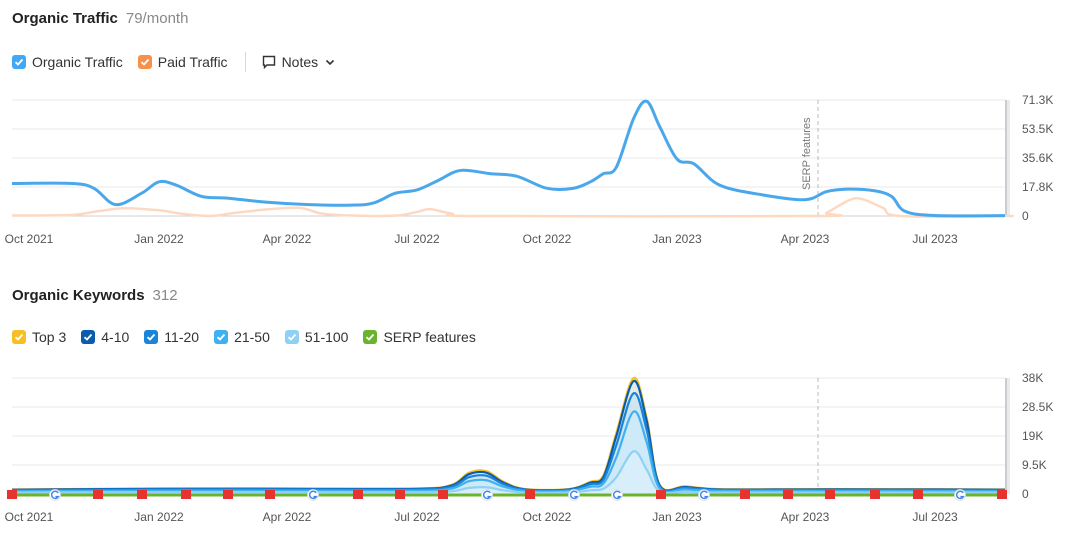 This screenshot has width=1068, height=538. I want to click on legend-label: 21-50, so click(252, 337).